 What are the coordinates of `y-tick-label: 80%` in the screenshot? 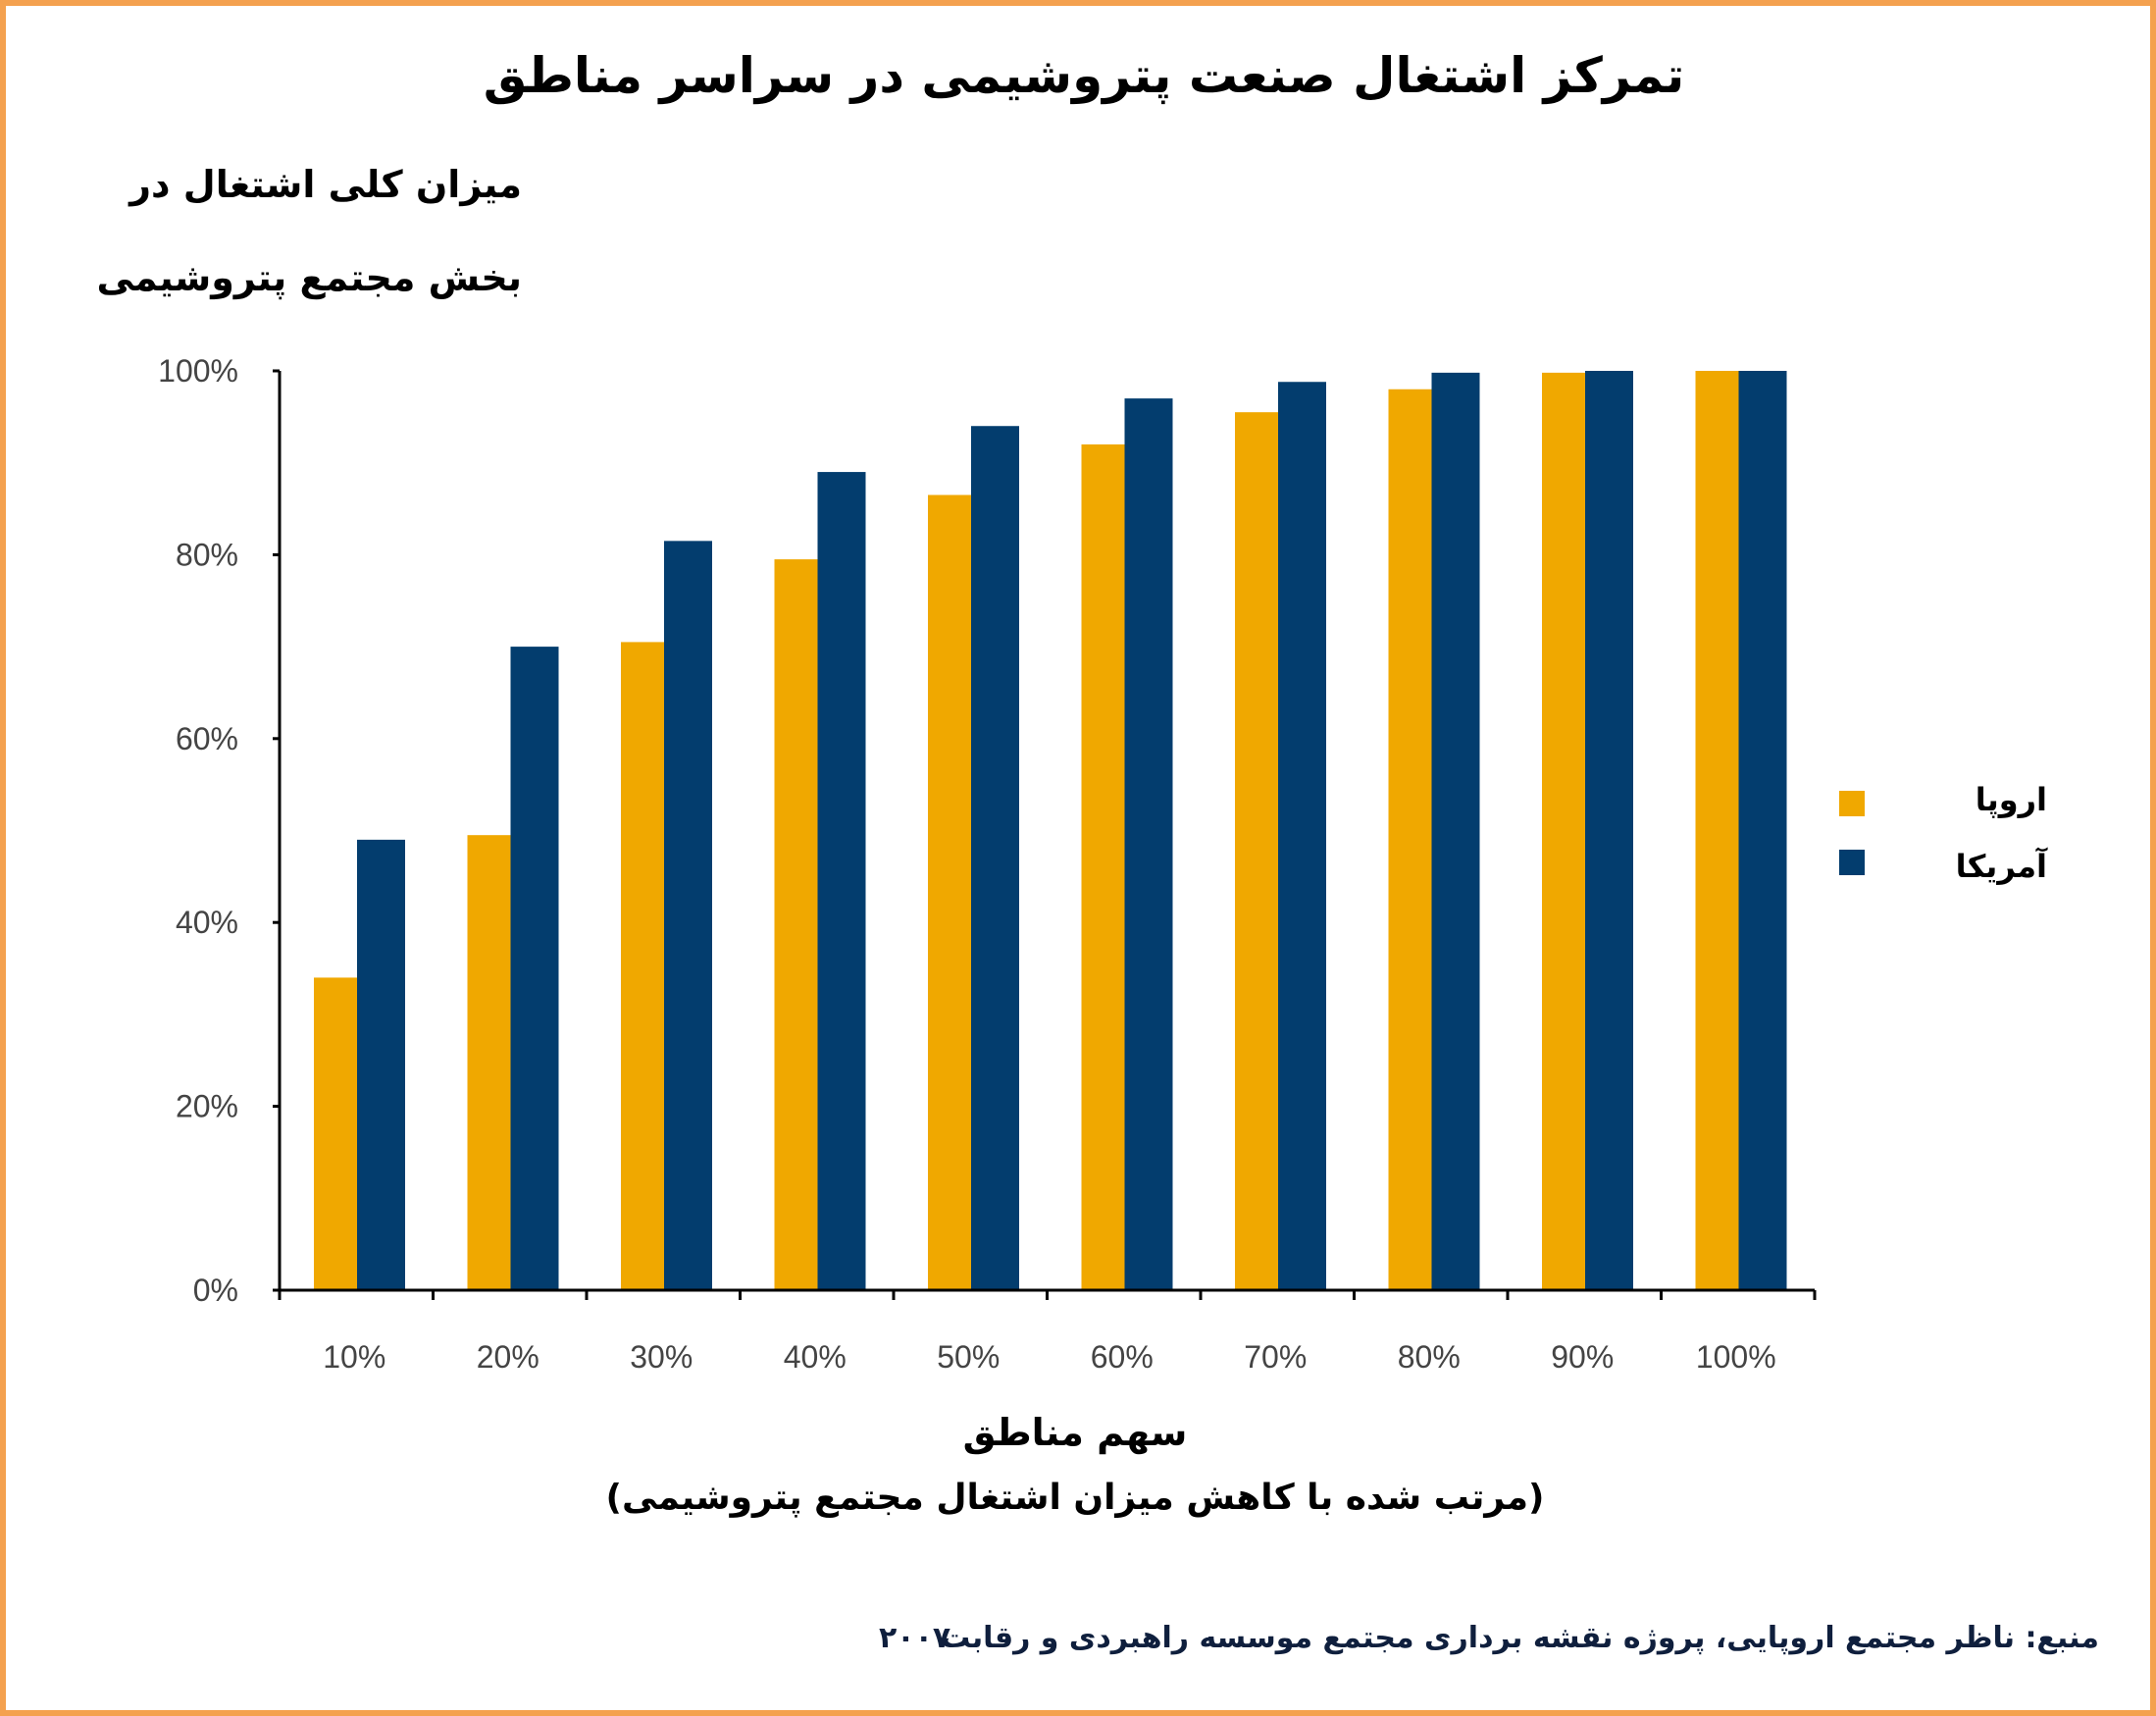 It's located at (207, 554).